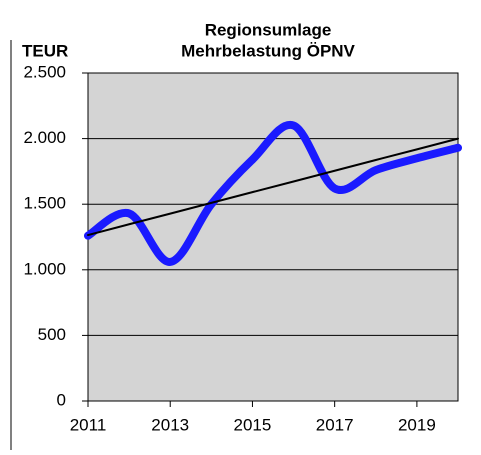  I want to click on x-tick-label: 2011, so click(88, 424).